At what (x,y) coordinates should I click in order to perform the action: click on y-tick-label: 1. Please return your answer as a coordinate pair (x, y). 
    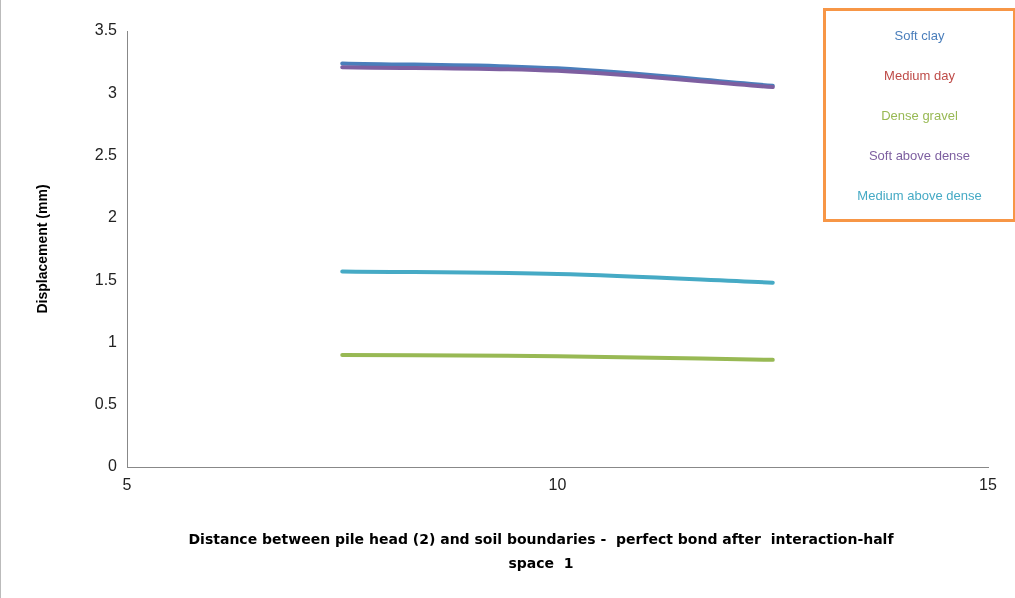
    Looking at the image, I should click on (113, 341).